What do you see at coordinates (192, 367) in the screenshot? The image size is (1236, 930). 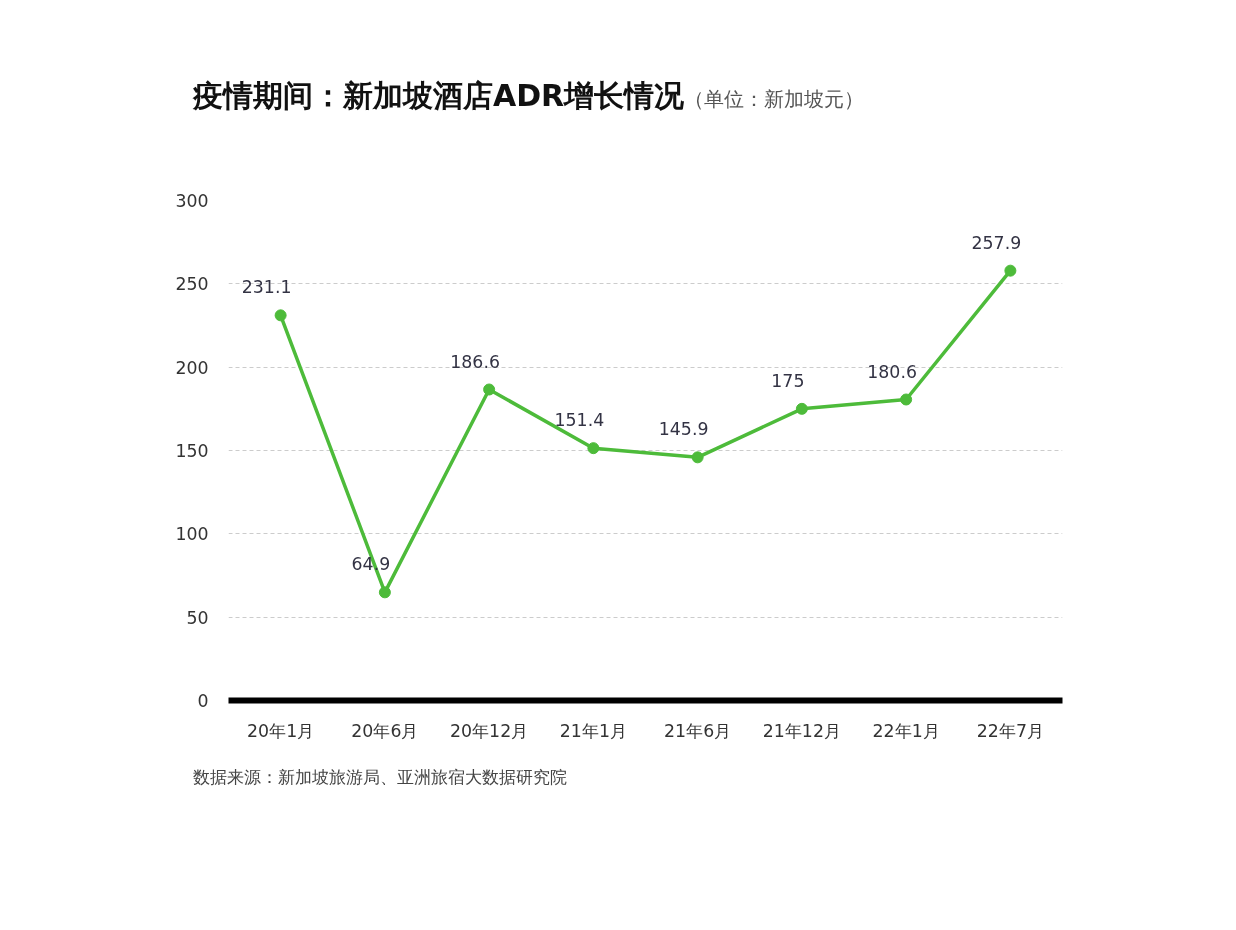 I see `y-tick-label: 200` at bounding box center [192, 367].